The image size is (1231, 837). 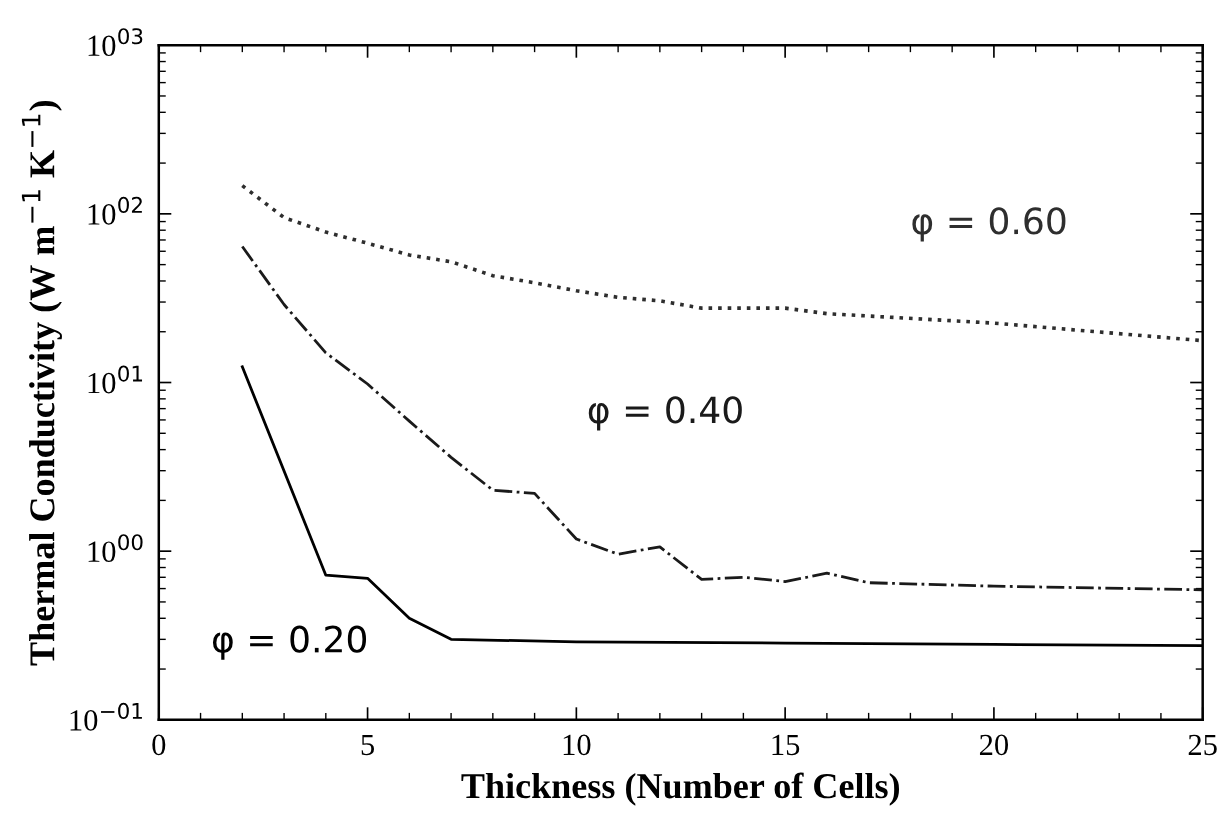 What do you see at coordinates (786, 745) in the screenshot?
I see `x-tick-label: 15` at bounding box center [786, 745].